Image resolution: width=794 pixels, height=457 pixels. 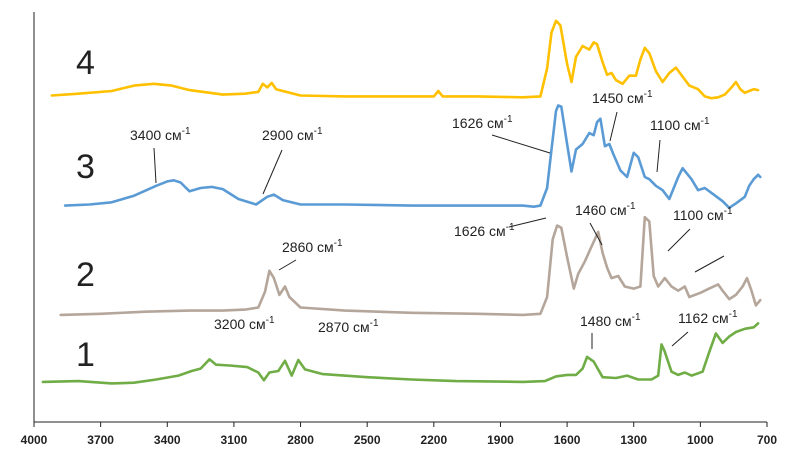 I want to click on peak-label-1450: 1450 см-1, so click(x=622, y=97).